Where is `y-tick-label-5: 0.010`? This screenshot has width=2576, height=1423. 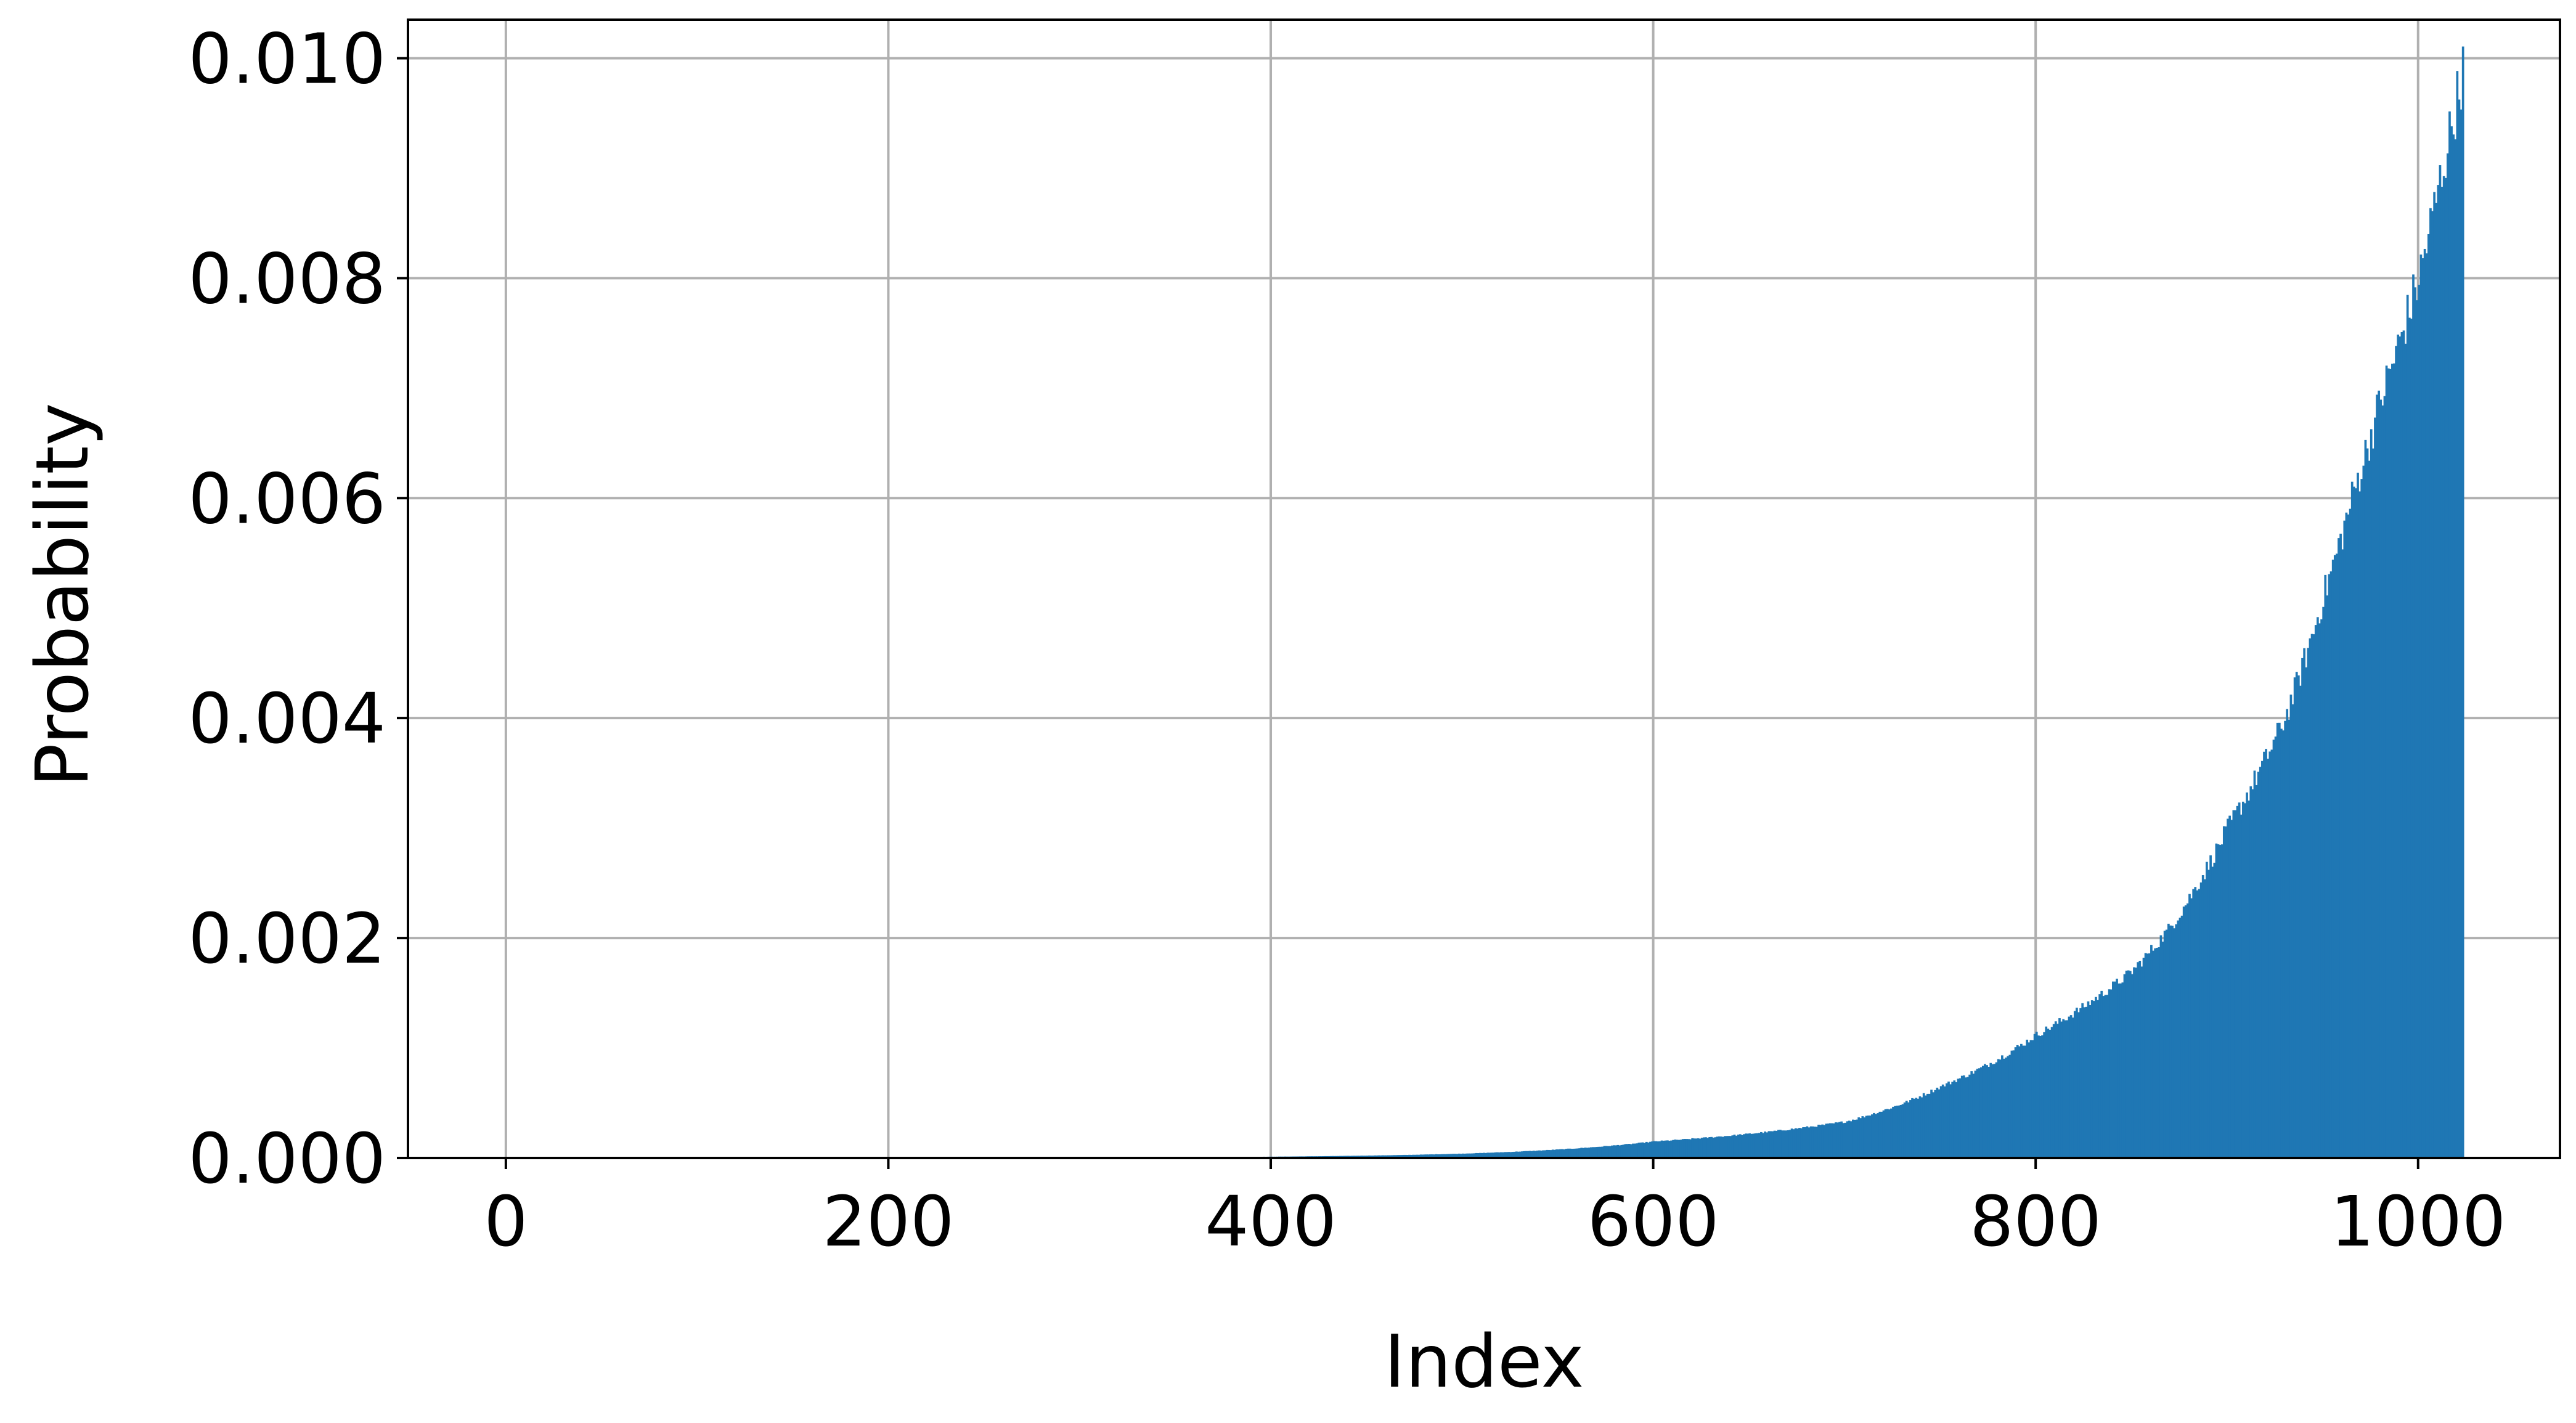 y-tick-label-5: 0.010 is located at coordinates (287, 59).